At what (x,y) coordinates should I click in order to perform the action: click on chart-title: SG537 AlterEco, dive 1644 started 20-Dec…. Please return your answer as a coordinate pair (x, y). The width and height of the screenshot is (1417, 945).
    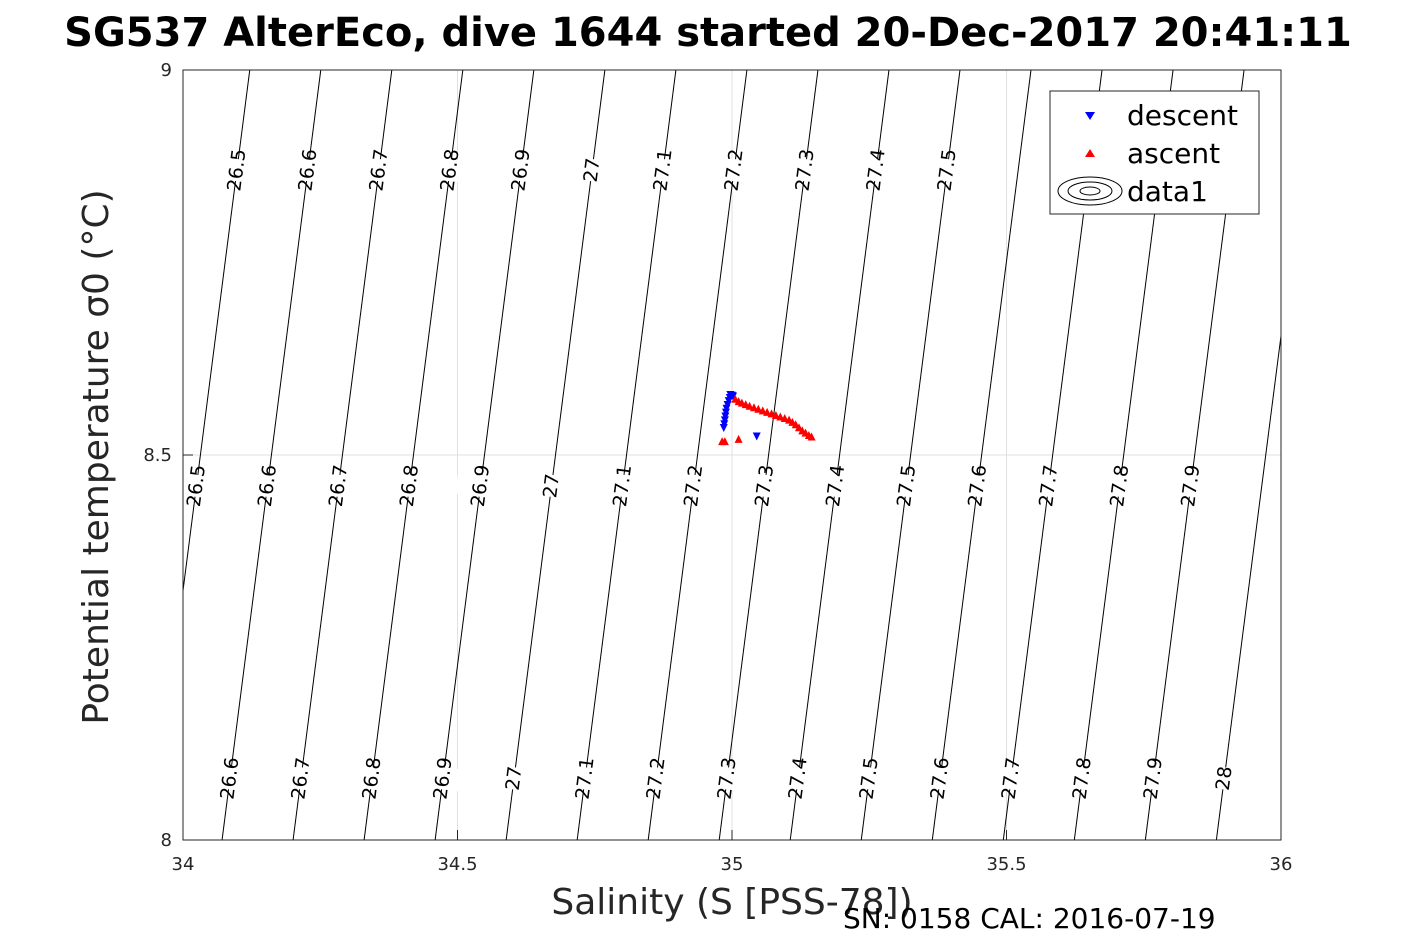
    Looking at the image, I should click on (708, 33).